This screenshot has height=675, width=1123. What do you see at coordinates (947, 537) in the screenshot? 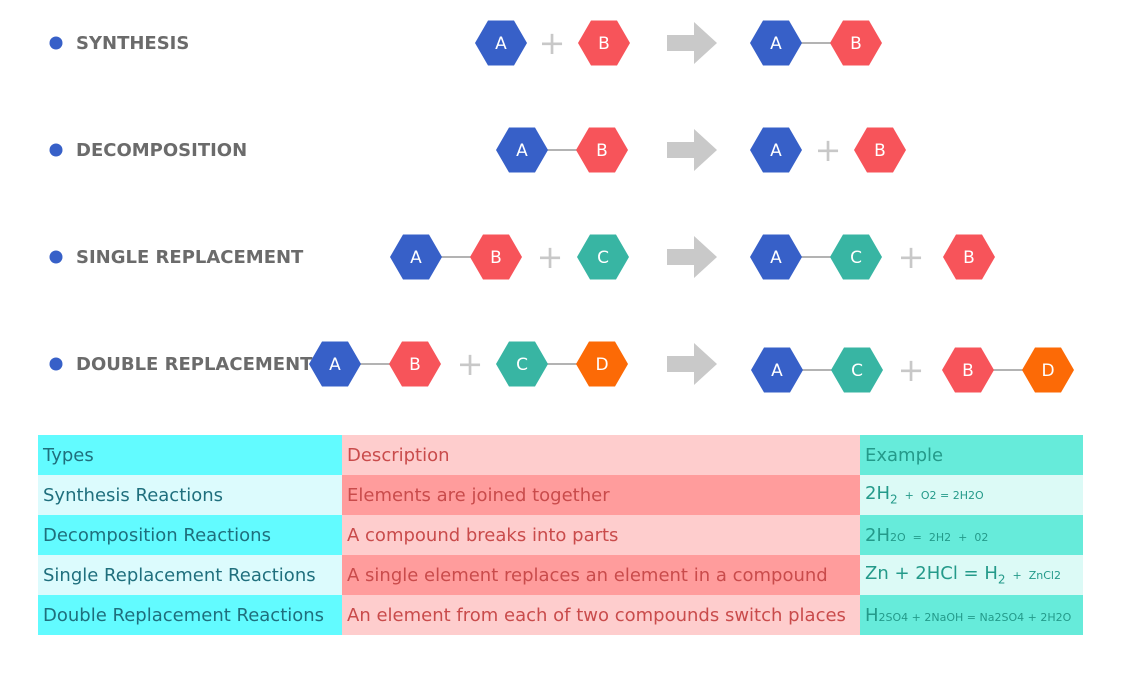
I see `formula-part: = 2H2 + 02` at bounding box center [947, 537].